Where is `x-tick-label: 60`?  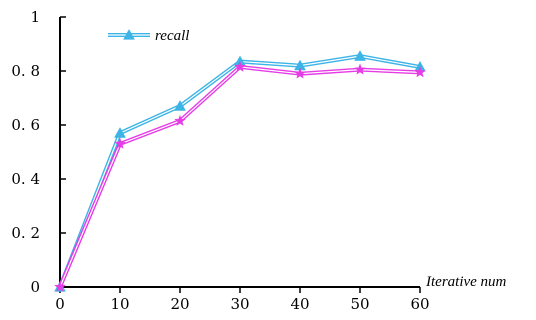 x-tick-label: 60 is located at coordinates (419, 304).